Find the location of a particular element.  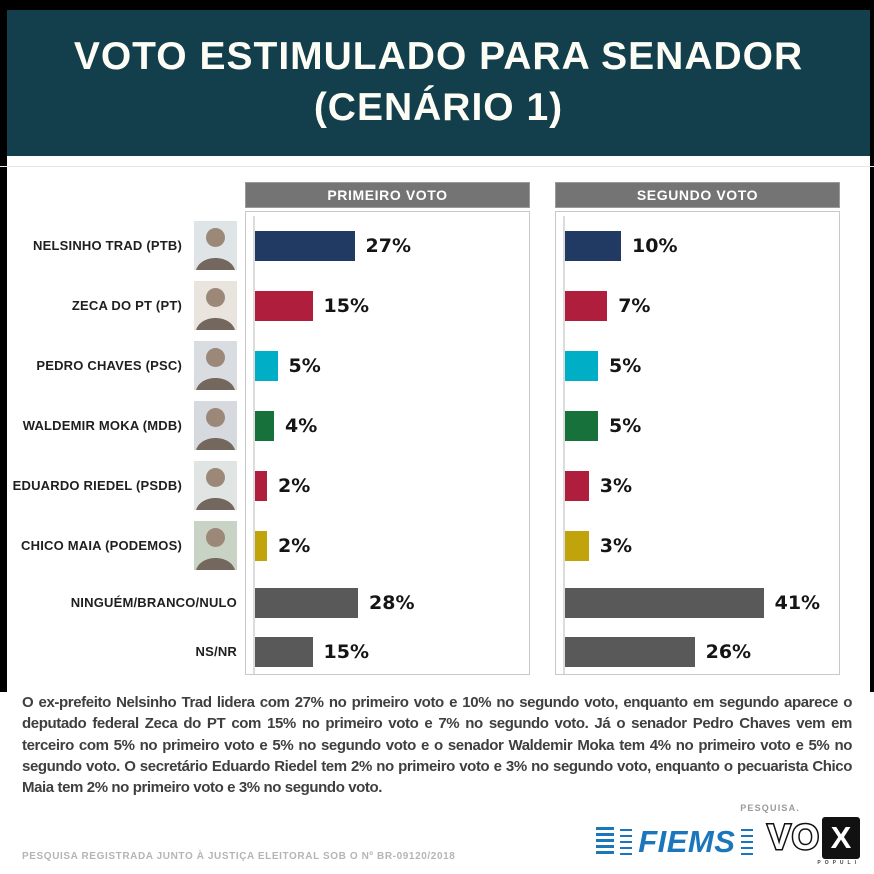

header-divider is located at coordinates (437, 166).